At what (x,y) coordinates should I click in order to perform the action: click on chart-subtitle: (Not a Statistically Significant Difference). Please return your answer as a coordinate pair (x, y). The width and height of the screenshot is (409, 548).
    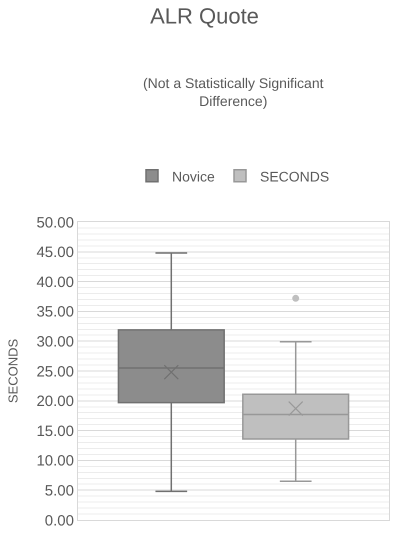
    Looking at the image, I should click on (233, 92).